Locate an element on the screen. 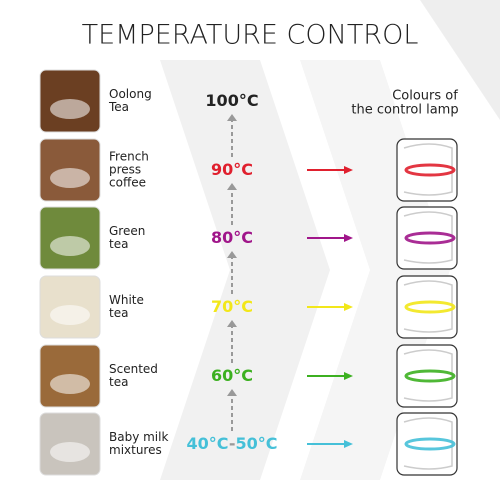 The image size is (500, 500). row-label: mixtures is located at coordinates (135, 450).